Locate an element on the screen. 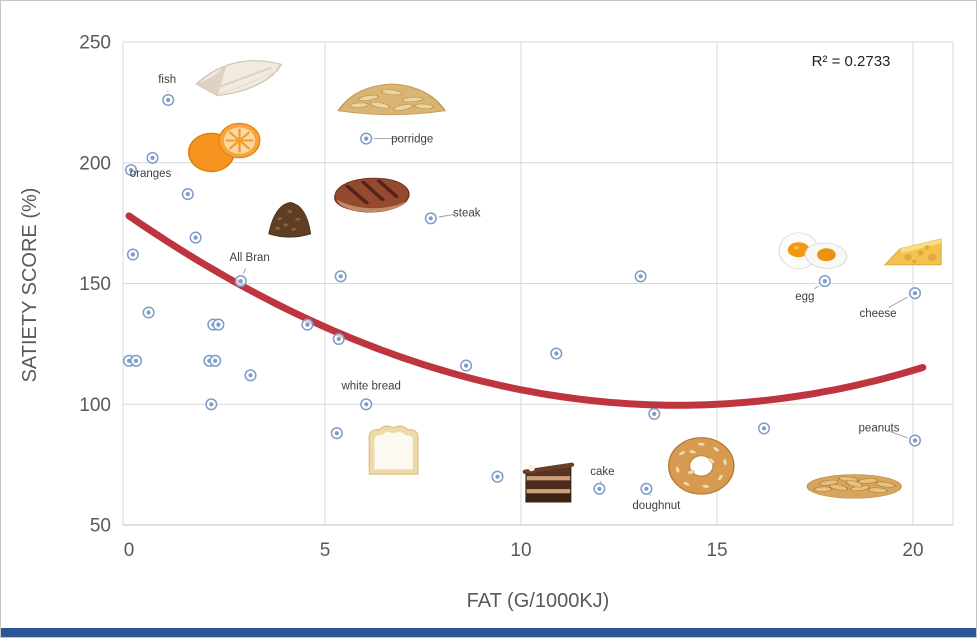  point-label: steak is located at coordinates (467, 213).